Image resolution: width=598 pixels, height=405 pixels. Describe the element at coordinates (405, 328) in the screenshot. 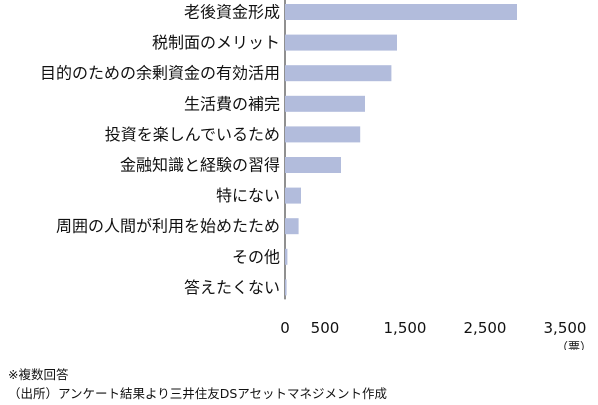

I see `x-tick-label: 1,500` at that location.